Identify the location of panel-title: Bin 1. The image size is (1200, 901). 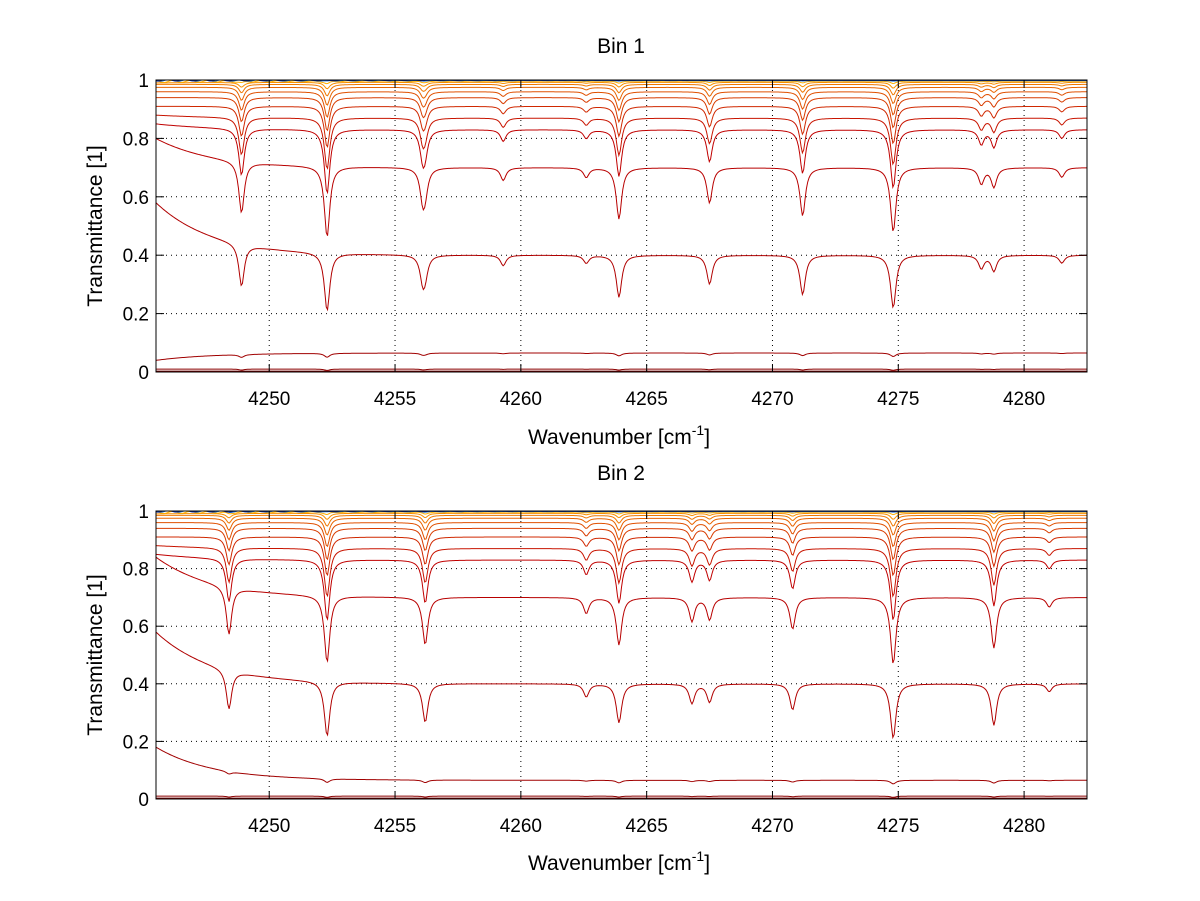
(621, 46).